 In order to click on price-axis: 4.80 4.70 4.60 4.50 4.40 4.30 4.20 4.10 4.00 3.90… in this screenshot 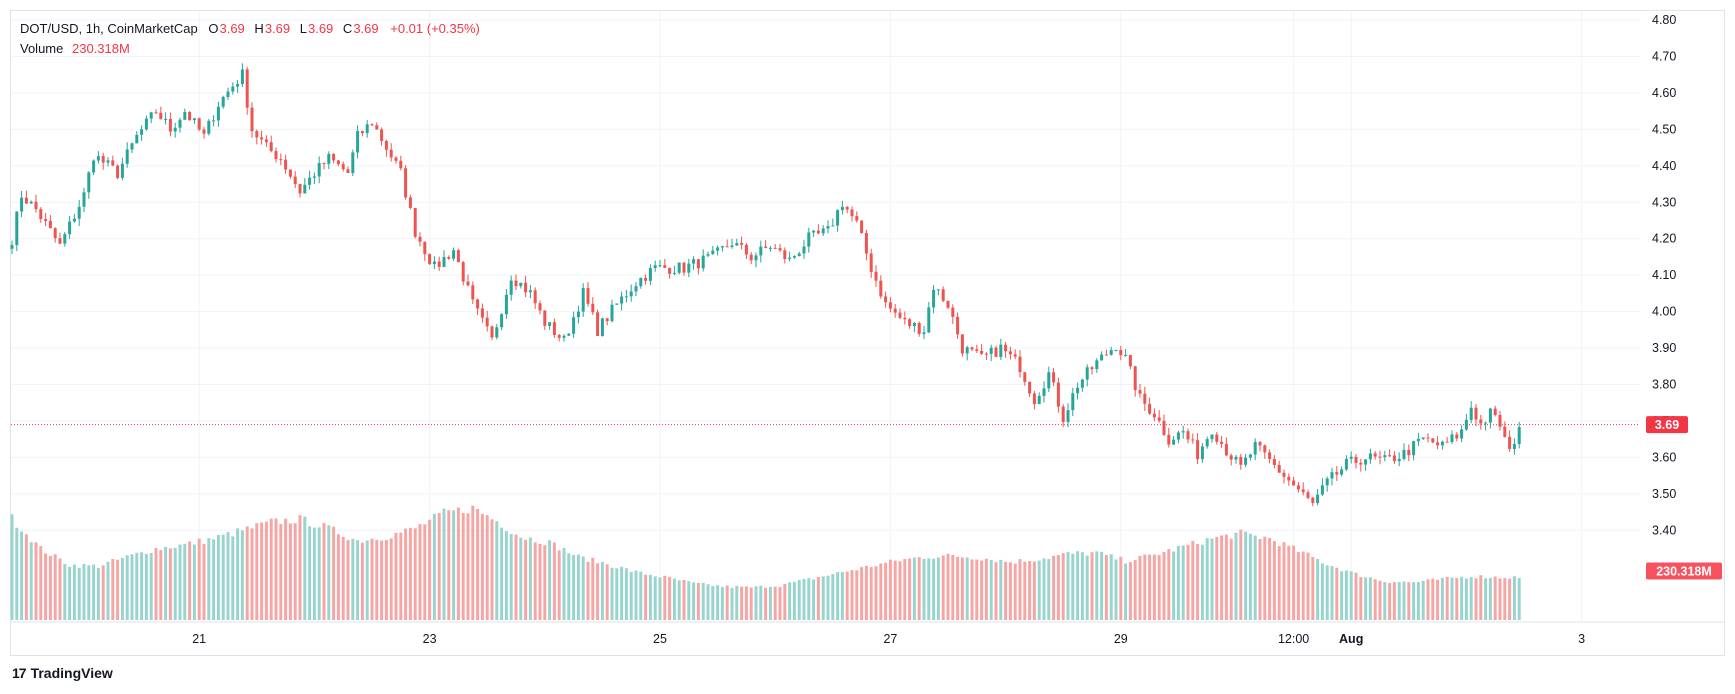, I will do `click(1664, 275)`.